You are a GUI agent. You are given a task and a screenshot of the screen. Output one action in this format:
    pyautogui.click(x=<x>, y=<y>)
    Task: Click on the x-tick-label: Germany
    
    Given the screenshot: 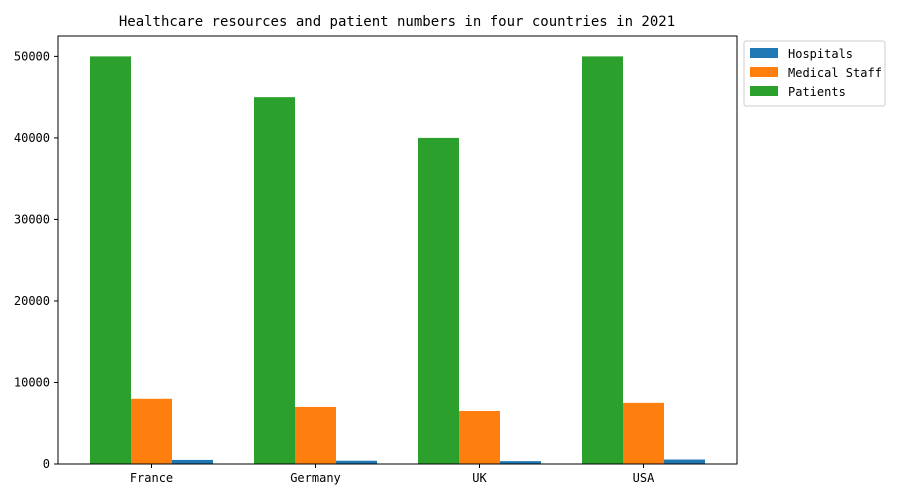 What is the action you would take?
    pyautogui.click(x=315, y=478)
    